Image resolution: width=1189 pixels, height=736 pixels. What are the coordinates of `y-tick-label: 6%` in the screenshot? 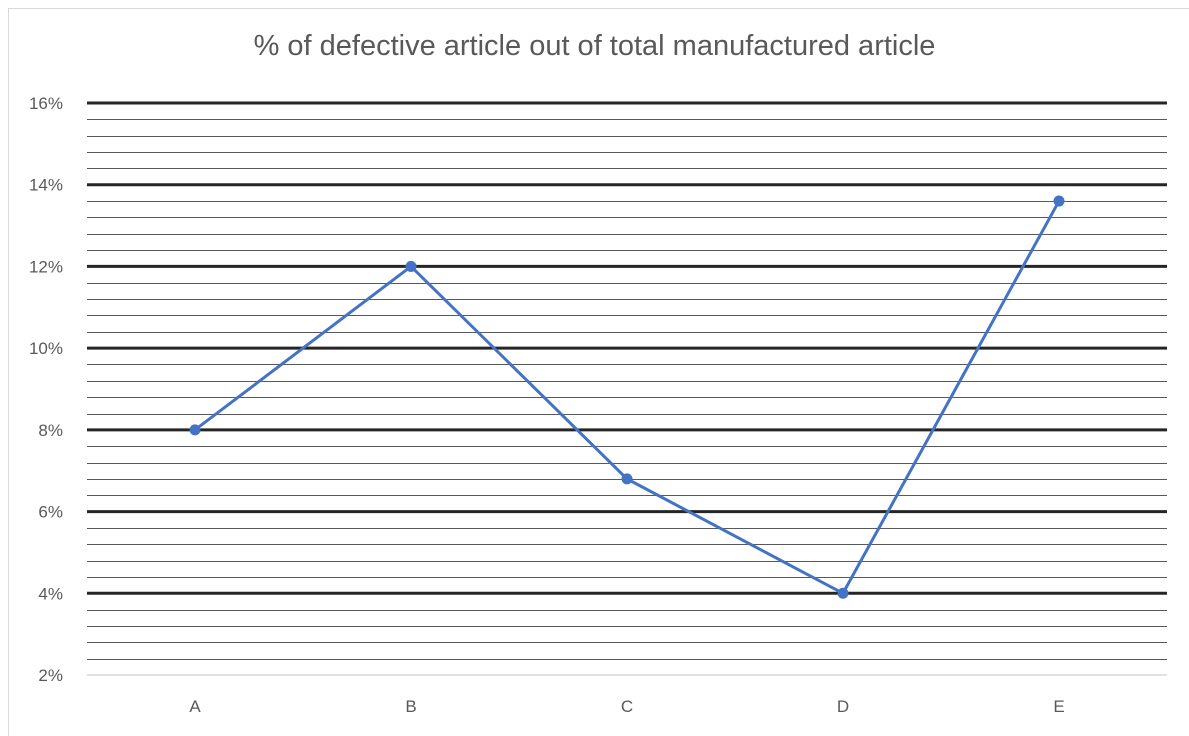 It's located at (50, 512).